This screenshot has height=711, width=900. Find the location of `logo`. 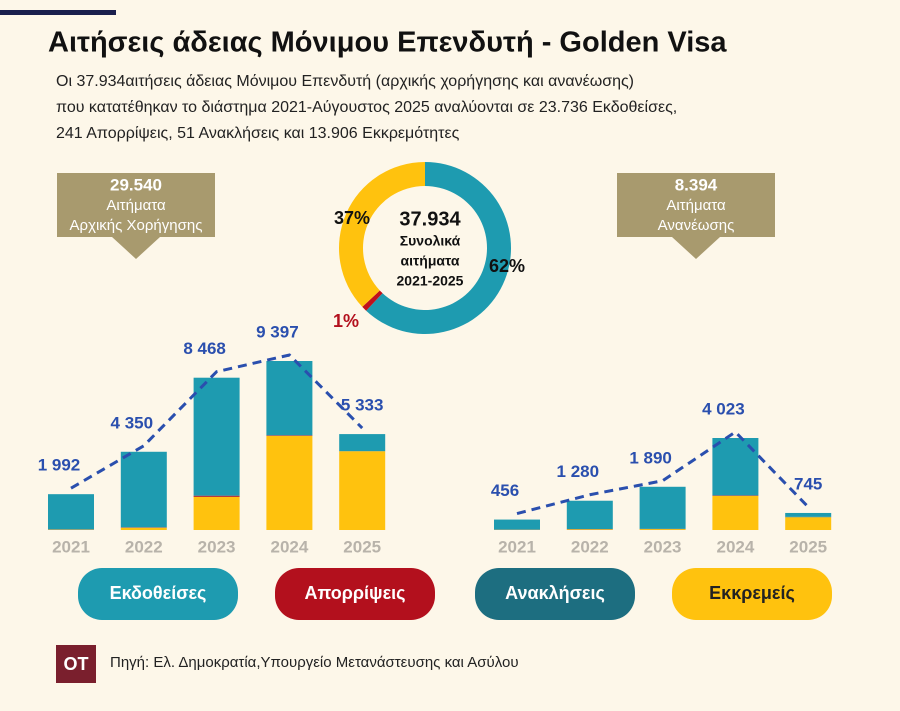

logo is located at coordinates (76, 664).